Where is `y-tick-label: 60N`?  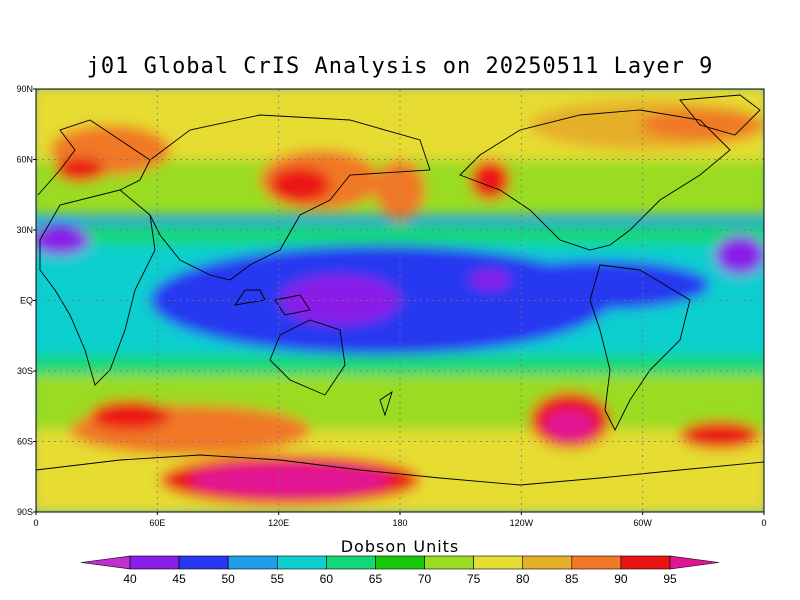
y-tick-label: 60N is located at coordinates (24, 160).